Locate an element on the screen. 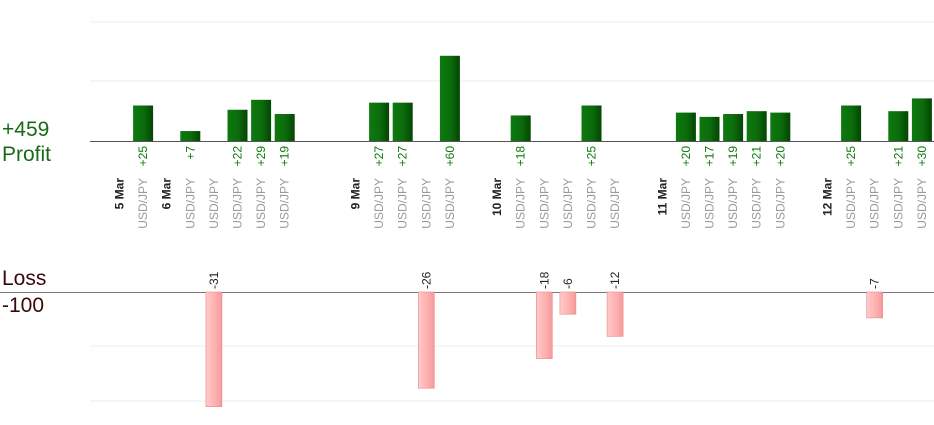 This screenshot has width=934, height=425. profit-value-label-7: +27 is located at coordinates (403, 156).